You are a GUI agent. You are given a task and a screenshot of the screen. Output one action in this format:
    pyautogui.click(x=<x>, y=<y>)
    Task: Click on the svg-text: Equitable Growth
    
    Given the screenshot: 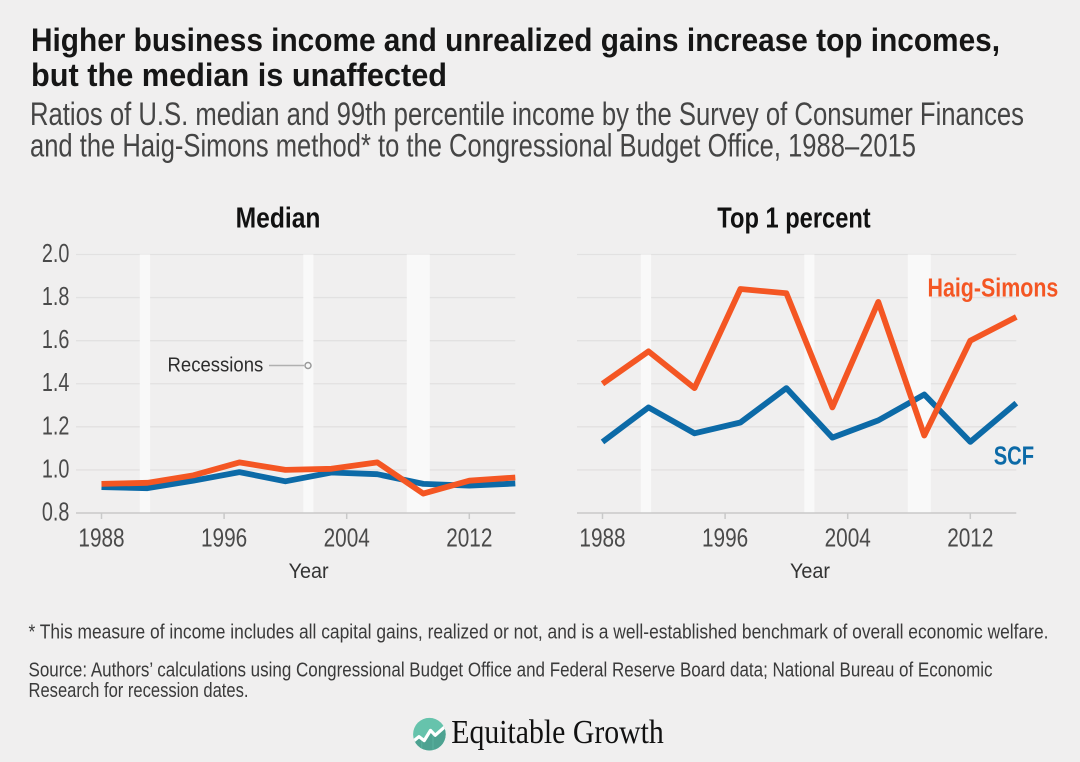 What is the action you would take?
    pyautogui.click(x=557, y=732)
    